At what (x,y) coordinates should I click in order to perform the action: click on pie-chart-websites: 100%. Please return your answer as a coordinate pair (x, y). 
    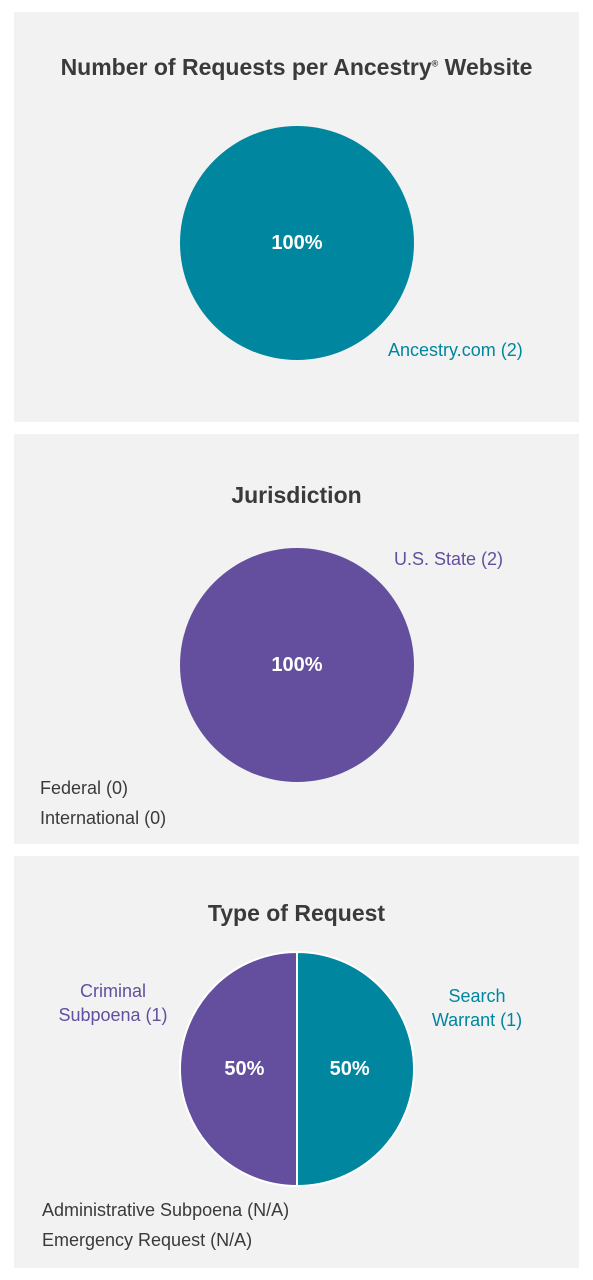
    Looking at the image, I should click on (297, 243).